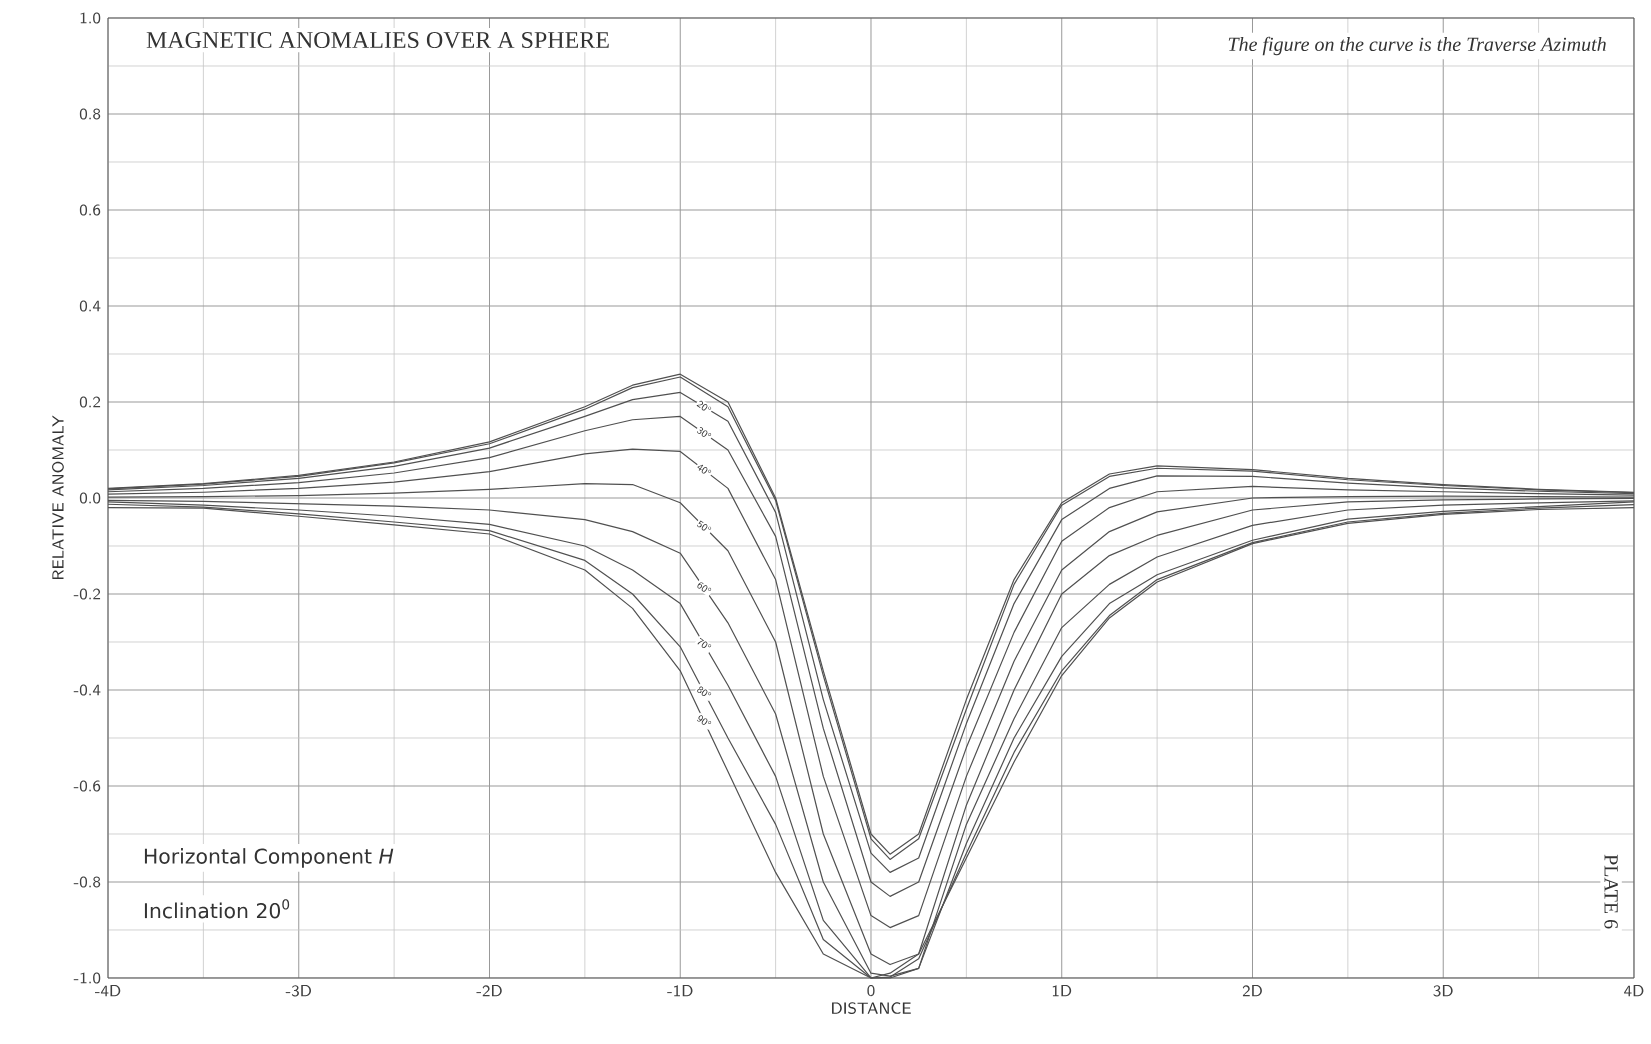 The image size is (1651, 1044). What do you see at coordinates (87, 882) in the screenshot?
I see `y-tick-label: -0.8` at bounding box center [87, 882].